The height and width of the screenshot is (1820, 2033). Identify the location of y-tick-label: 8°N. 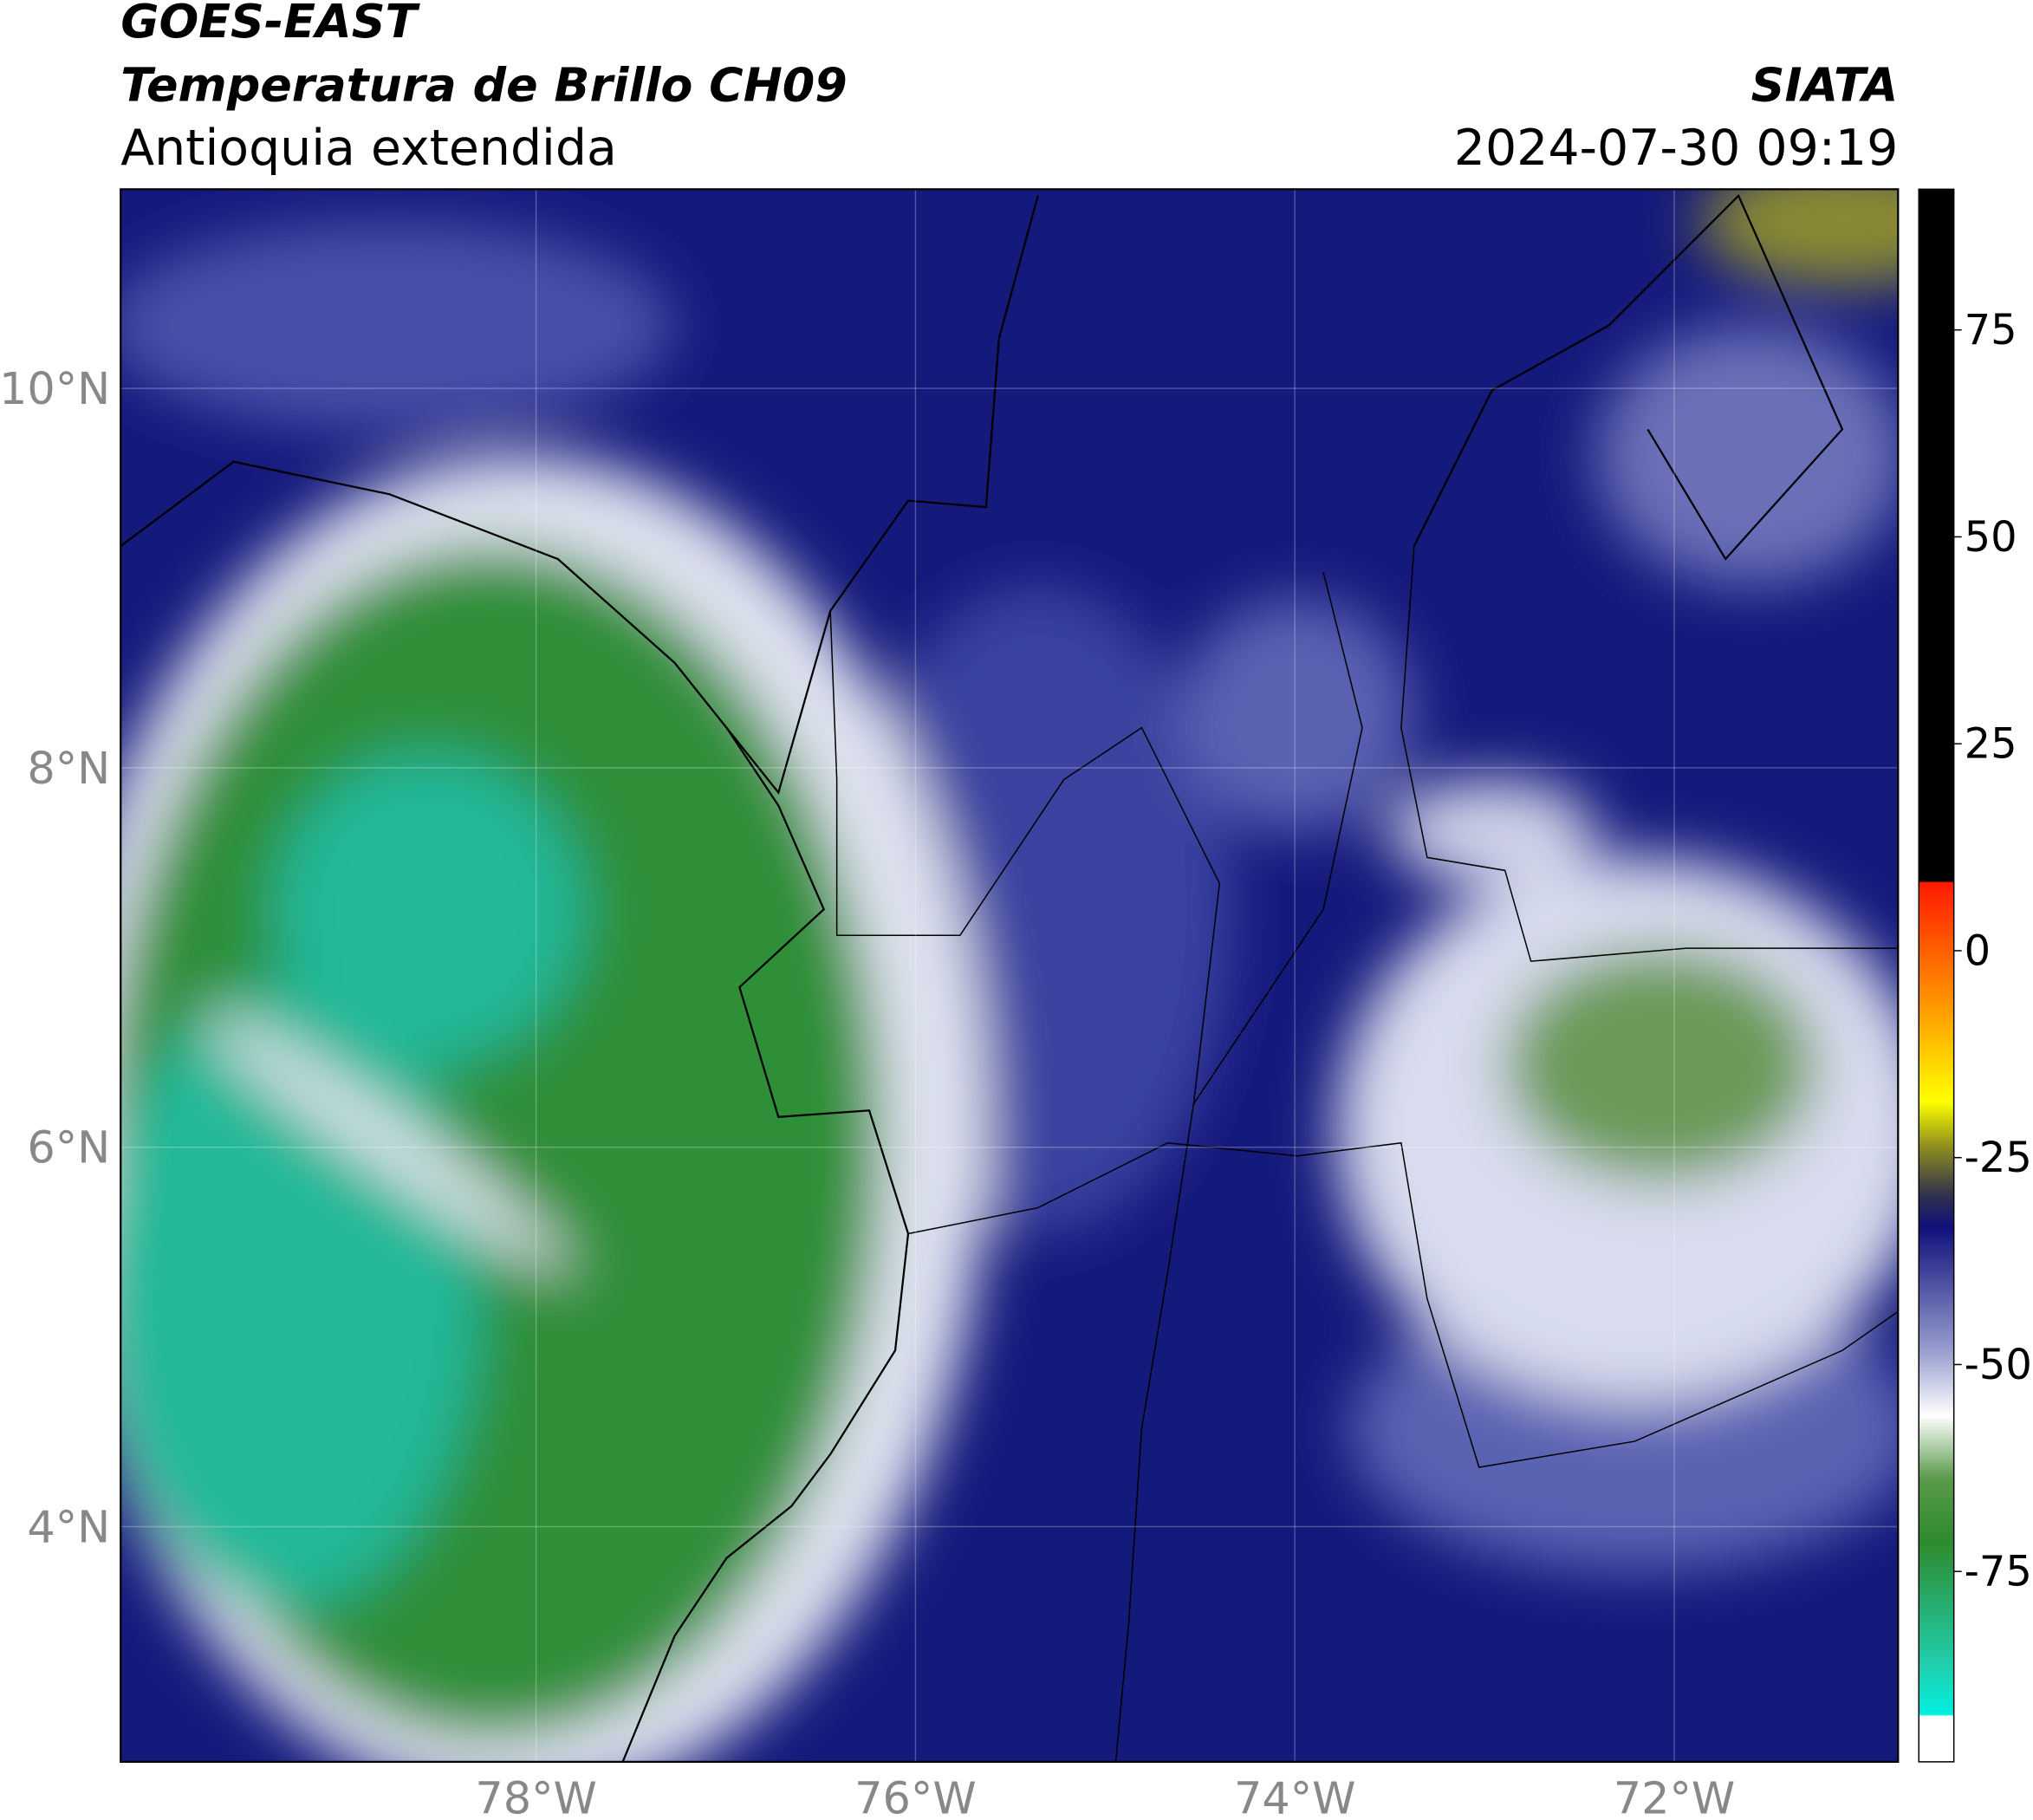
(68, 769).